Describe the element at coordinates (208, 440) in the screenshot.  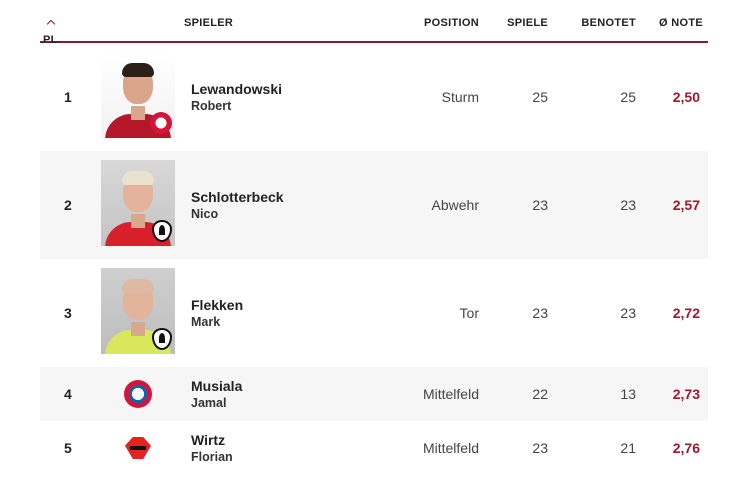
I see `player-last-name: Wirtz` at that location.